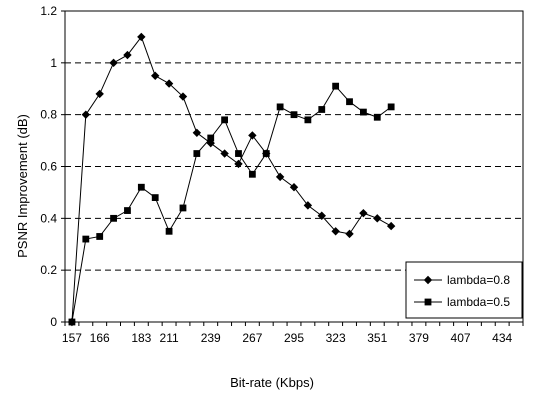 The height and width of the screenshot is (404, 536). I want to click on x-tick-label: 379, so click(419, 338).